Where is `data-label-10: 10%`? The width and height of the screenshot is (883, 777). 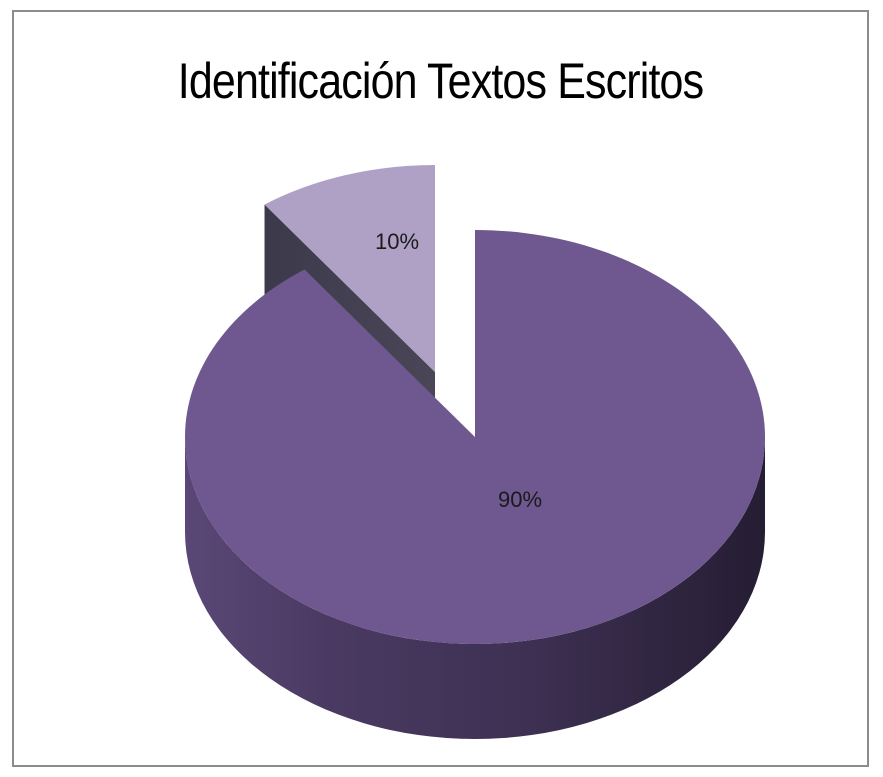 data-label-10: 10% is located at coordinates (397, 241).